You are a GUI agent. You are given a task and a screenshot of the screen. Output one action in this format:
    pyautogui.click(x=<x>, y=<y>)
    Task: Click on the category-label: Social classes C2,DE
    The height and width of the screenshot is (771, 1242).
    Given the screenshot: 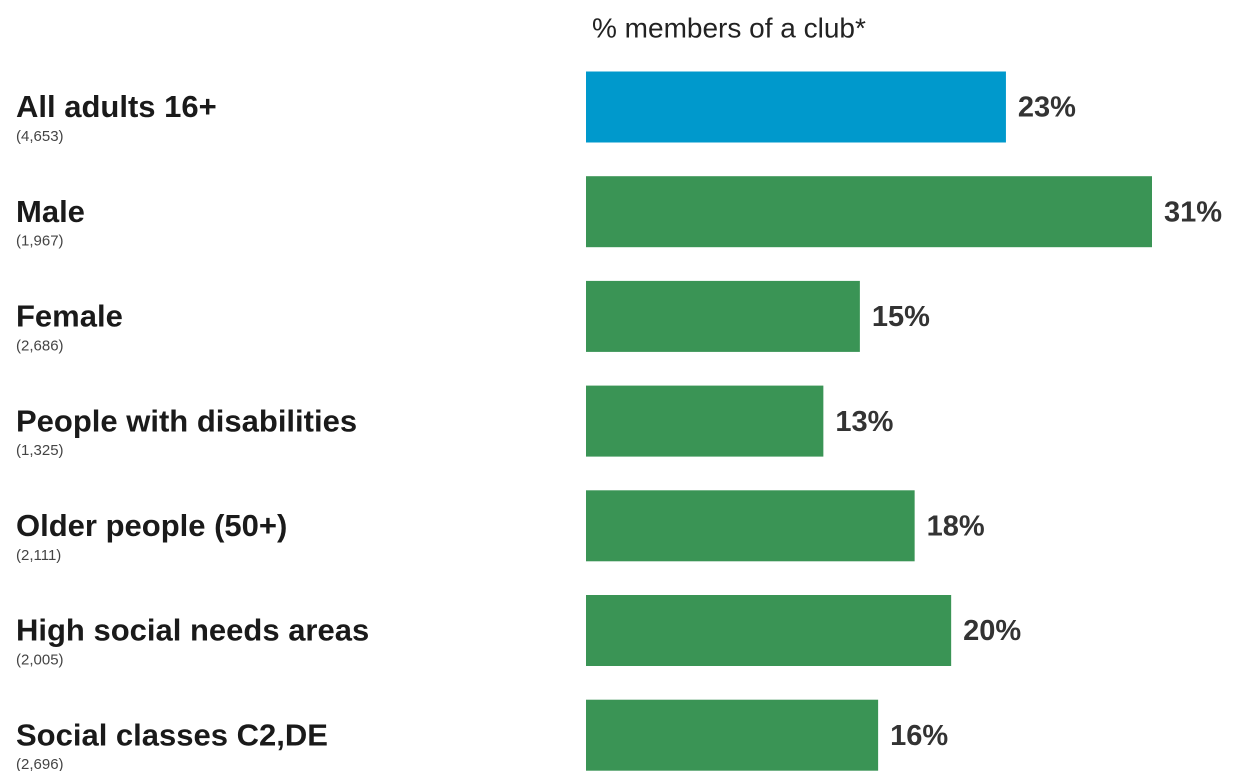 What is the action you would take?
    pyautogui.click(x=172, y=734)
    